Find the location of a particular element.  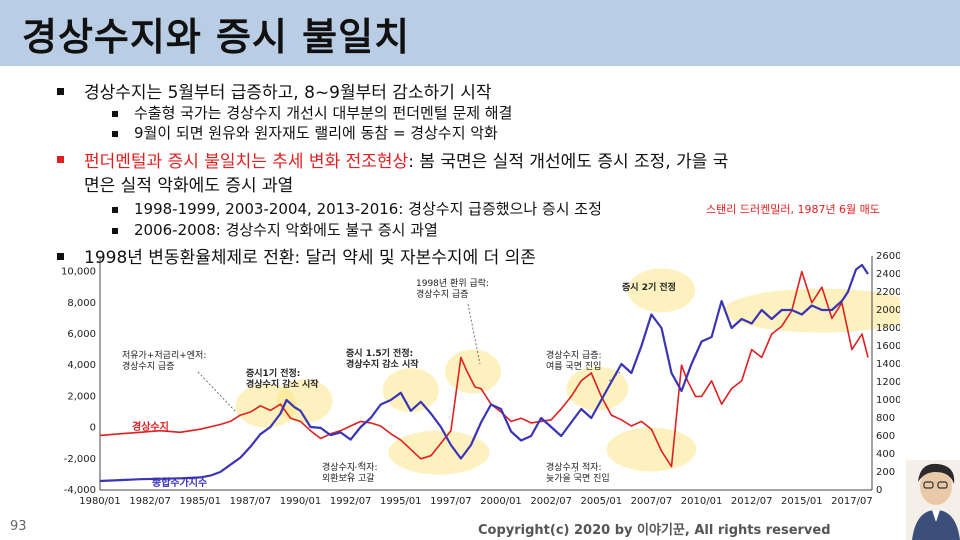

y-right-tick-label: 2200 is located at coordinates (888, 292).